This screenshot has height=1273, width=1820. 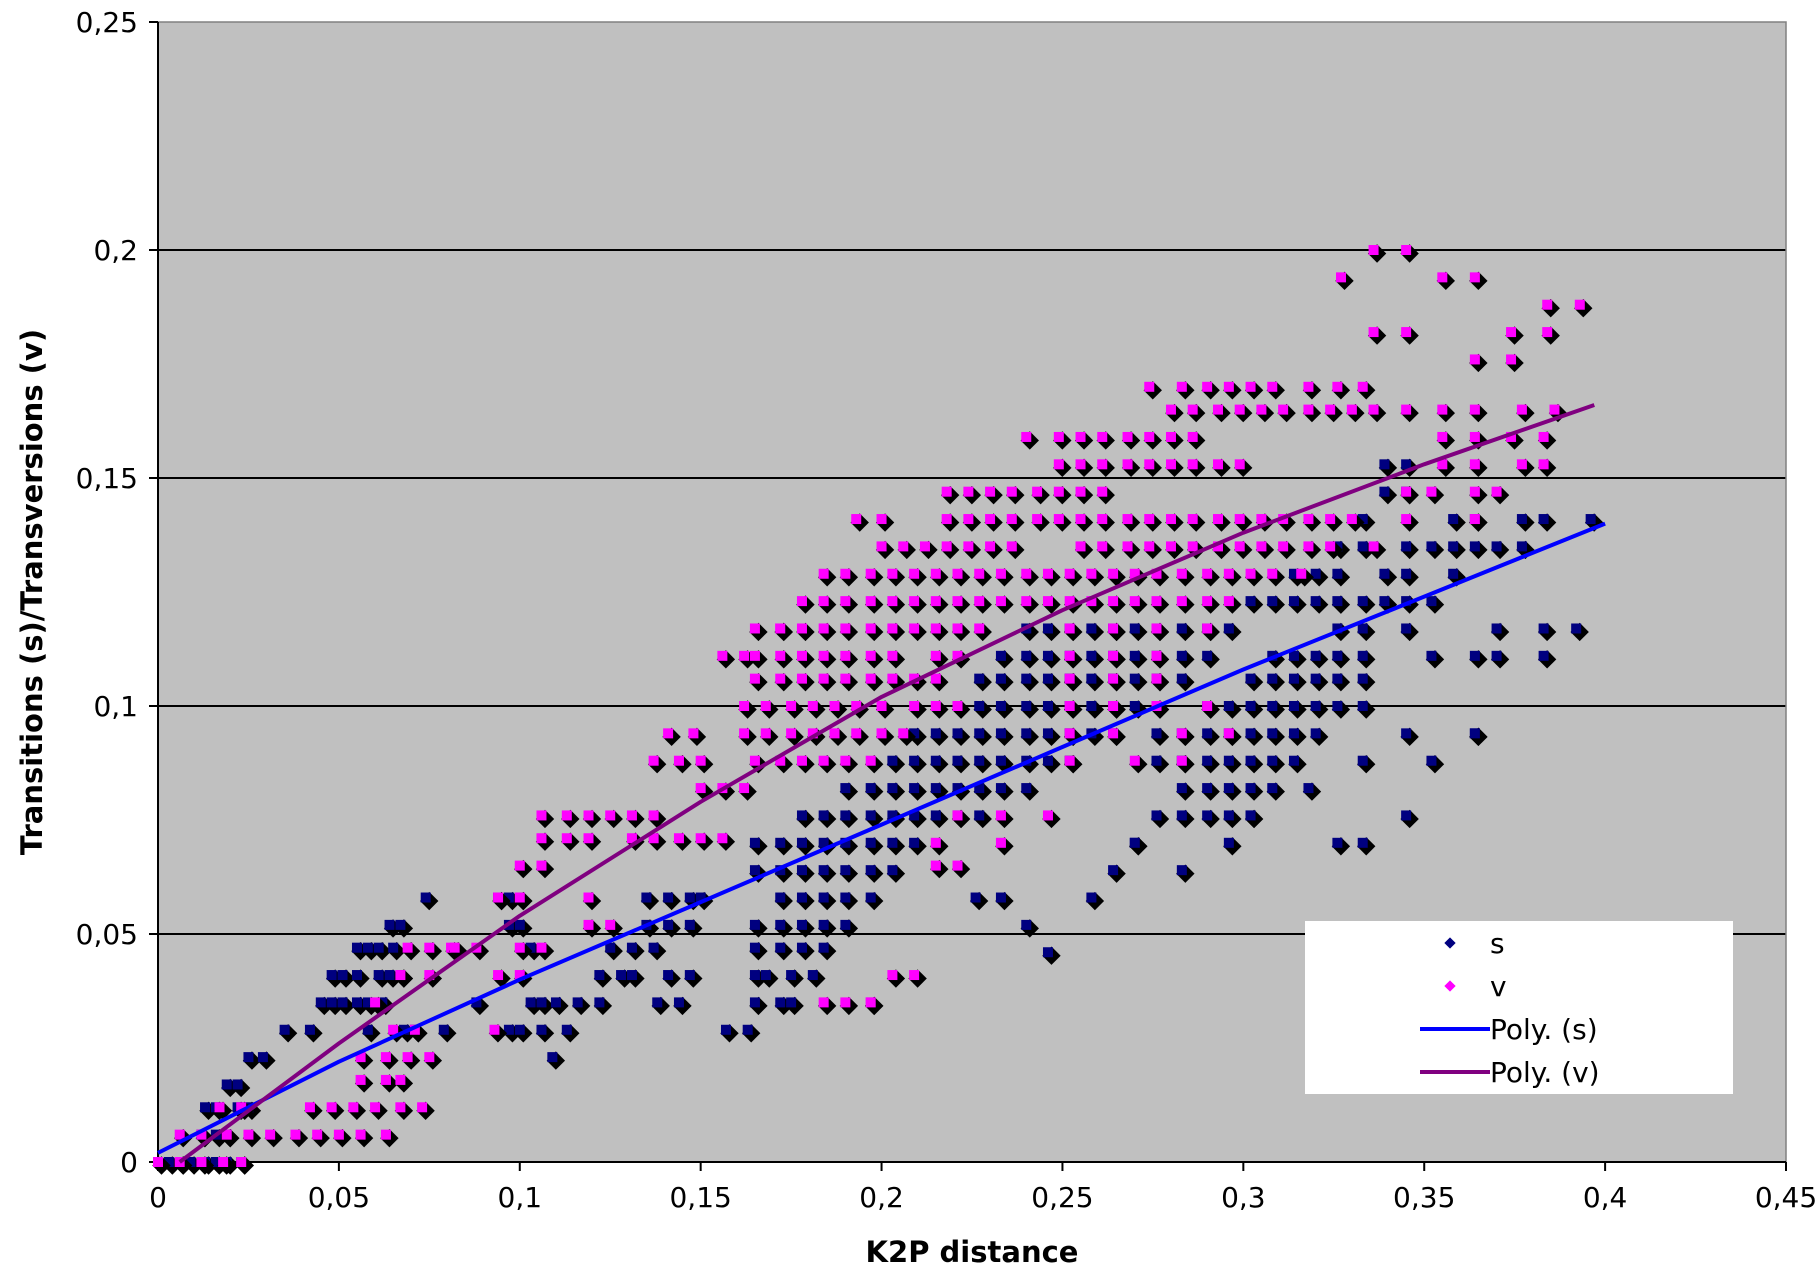 What do you see at coordinates (1450, 986) in the screenshot?
I see `legend-marker-v` at bounding box center [1450, 986].